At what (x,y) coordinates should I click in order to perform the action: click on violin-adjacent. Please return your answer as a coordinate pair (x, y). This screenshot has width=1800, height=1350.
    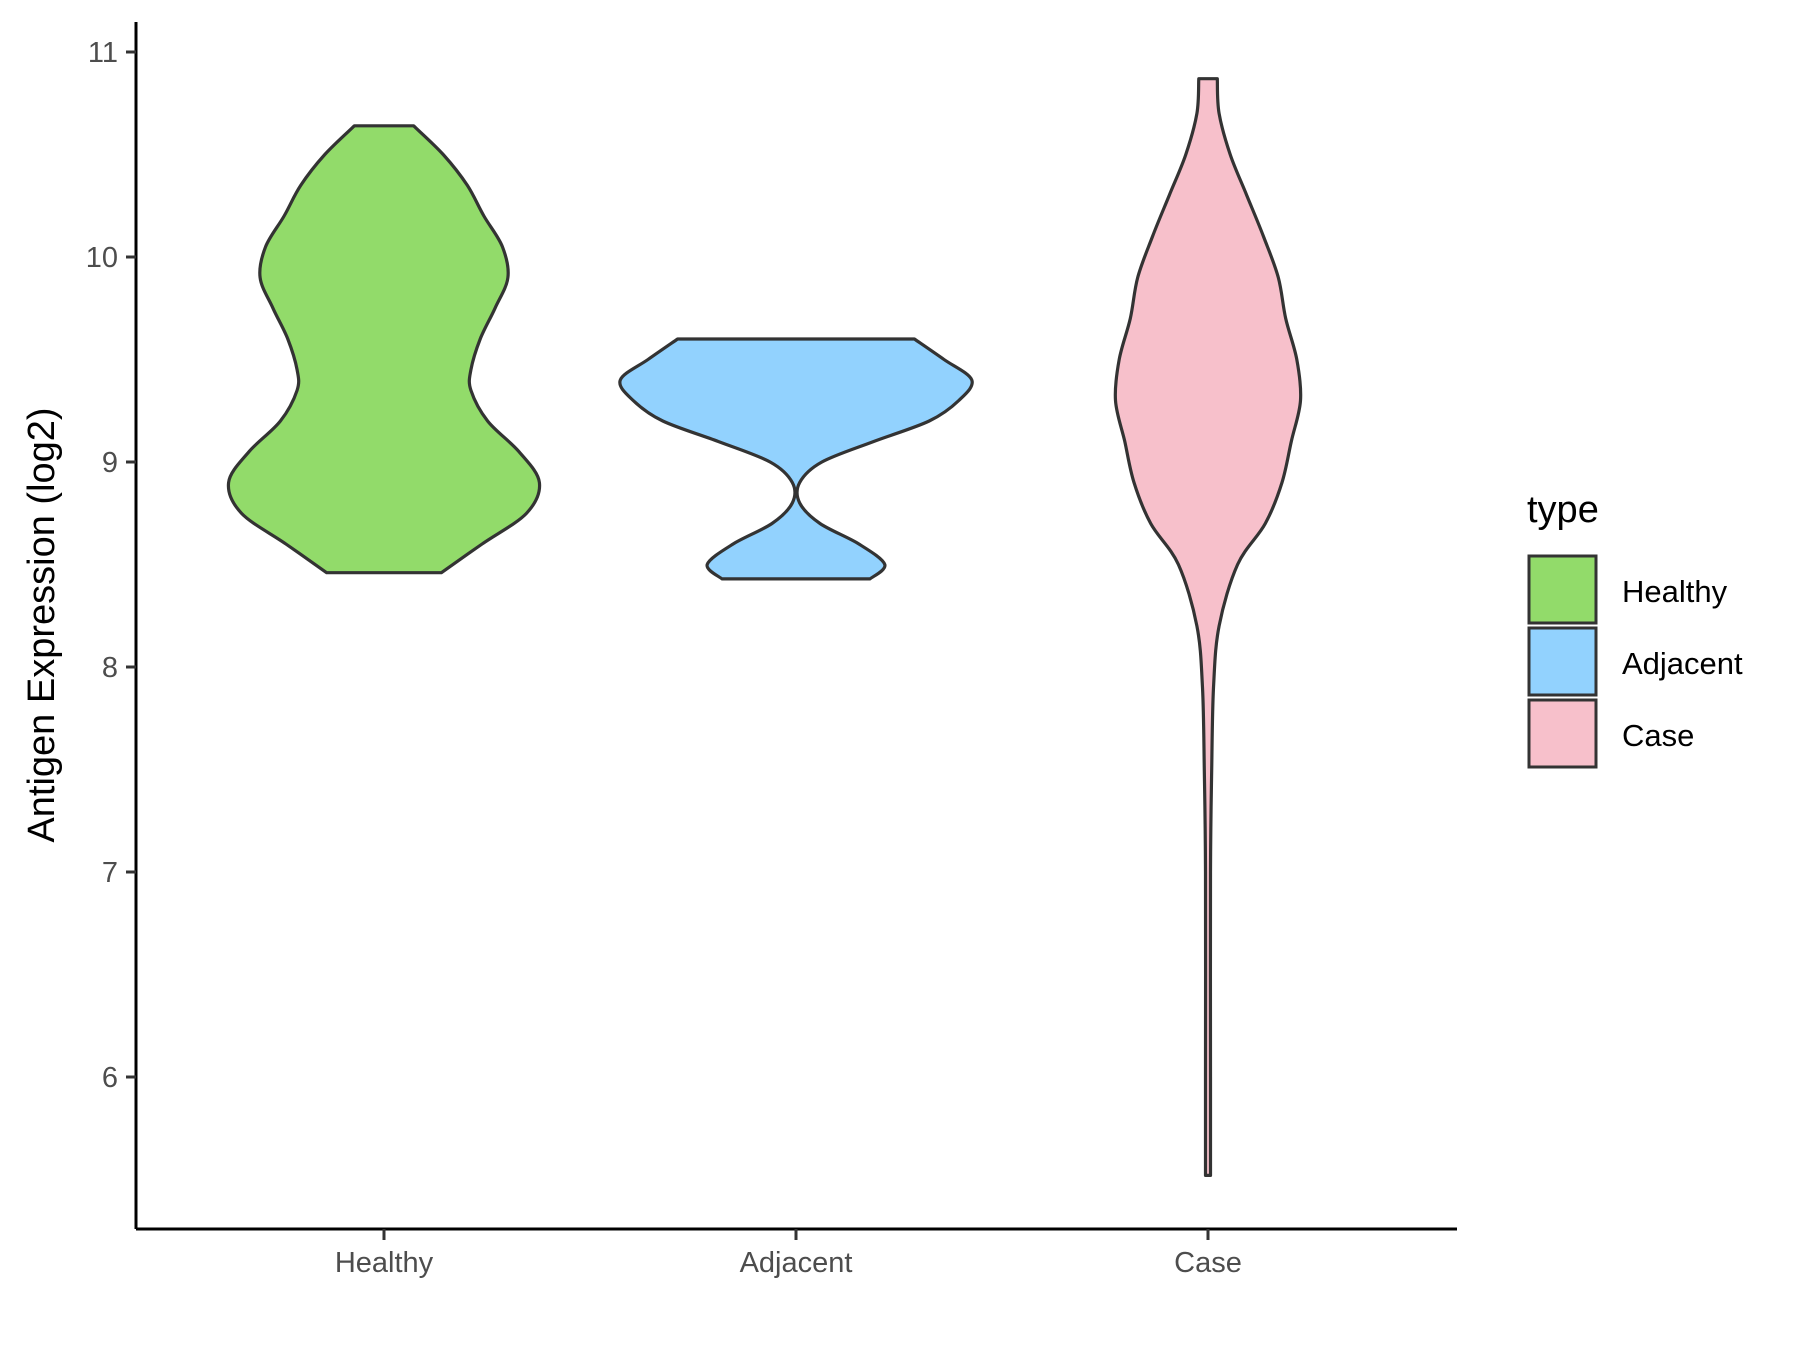
    Looking at the image, I should click on (796, 459).